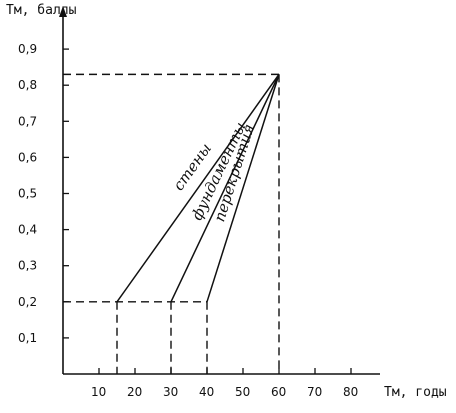 The height and width of the screenshot is (413, 456). Describe the element at coordinates (27, 121) in the screenshot. I see `y-tick-label: 0,7` at that location.